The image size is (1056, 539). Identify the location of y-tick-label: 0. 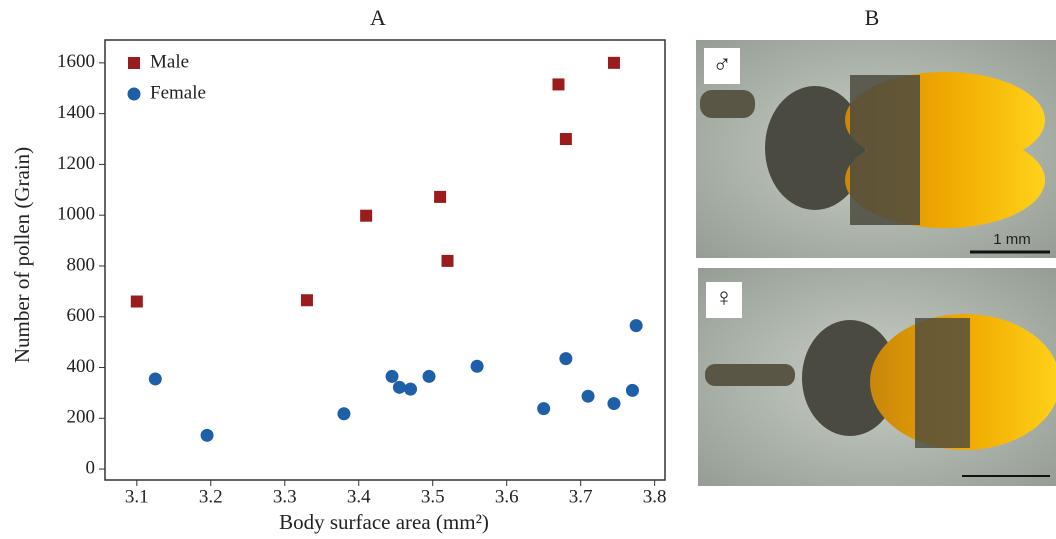
(91, 467).